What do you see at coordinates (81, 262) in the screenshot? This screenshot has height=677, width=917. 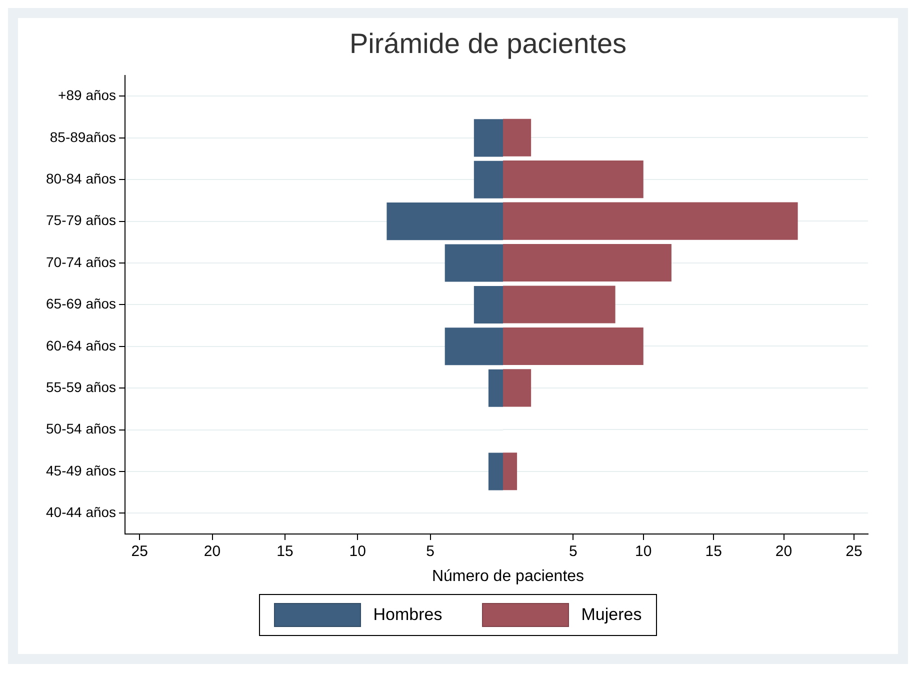 I see `y-tick-label: 70-74 años` at bounding box center [81, 262].